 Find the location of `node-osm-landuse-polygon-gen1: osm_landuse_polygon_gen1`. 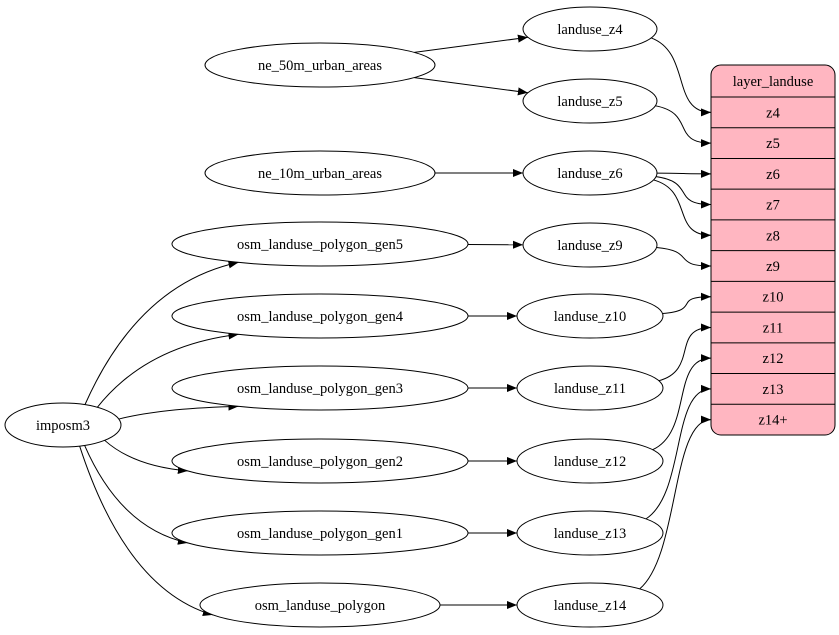

node-osm-landuse-polygon-gen1: osm_landuse_polygon_gen1 is located at coordinates (320, 533).